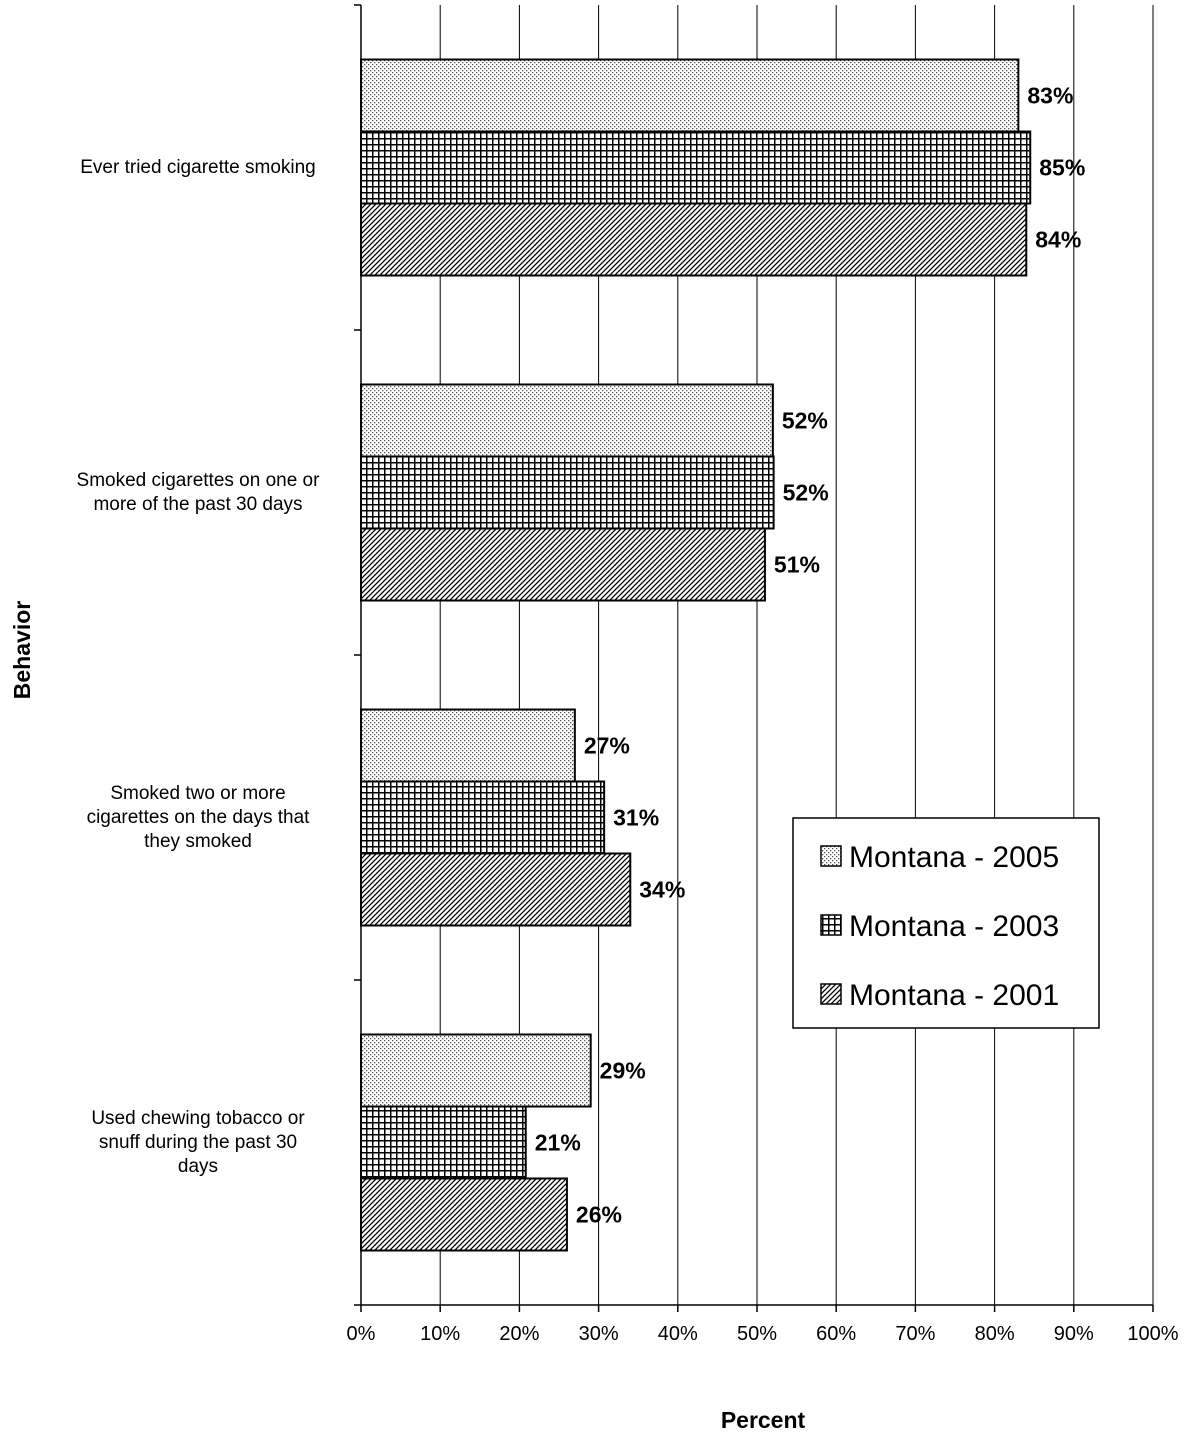  I want to click on category-label-line: Ever tried cigarette smoking, so click(198, 167).